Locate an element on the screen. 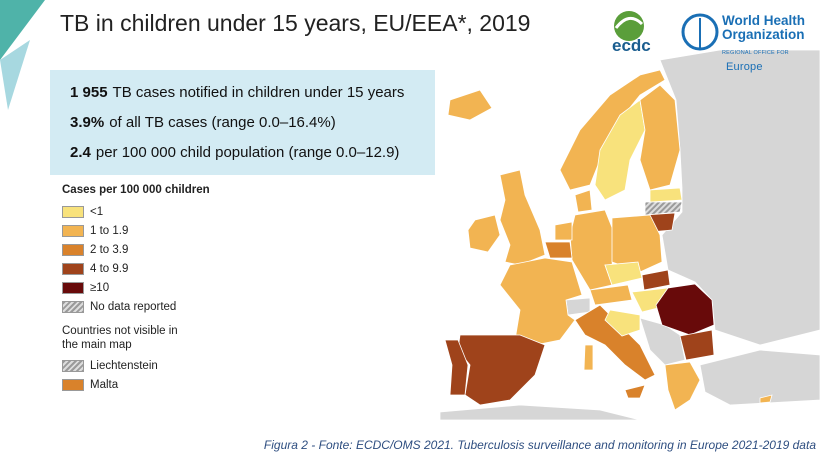  legend-item: 1 to 1.9 is located at coordinates (136, 230).